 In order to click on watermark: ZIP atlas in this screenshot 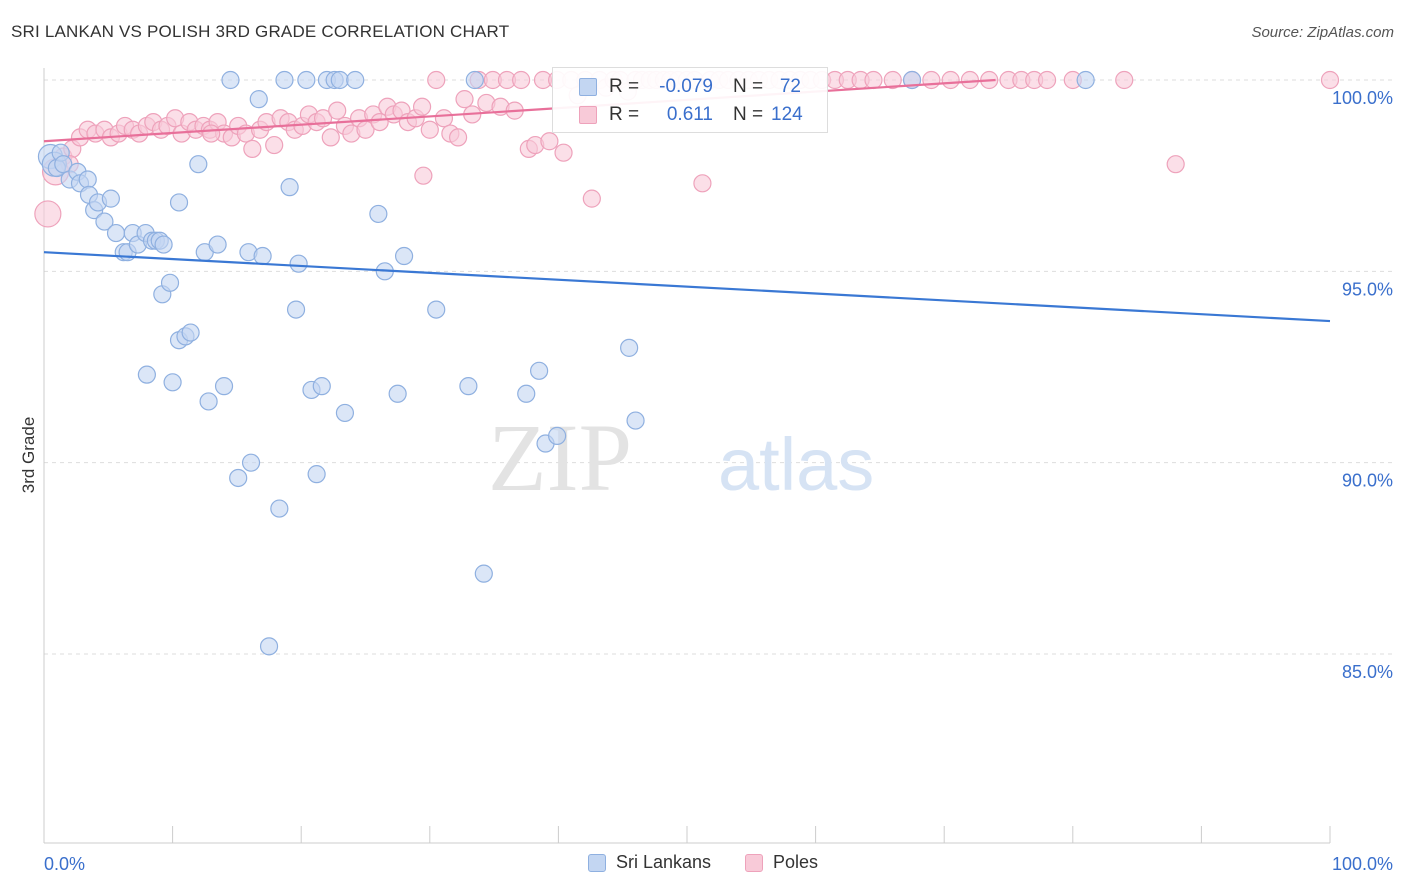, I will do `click(681, 457)`.